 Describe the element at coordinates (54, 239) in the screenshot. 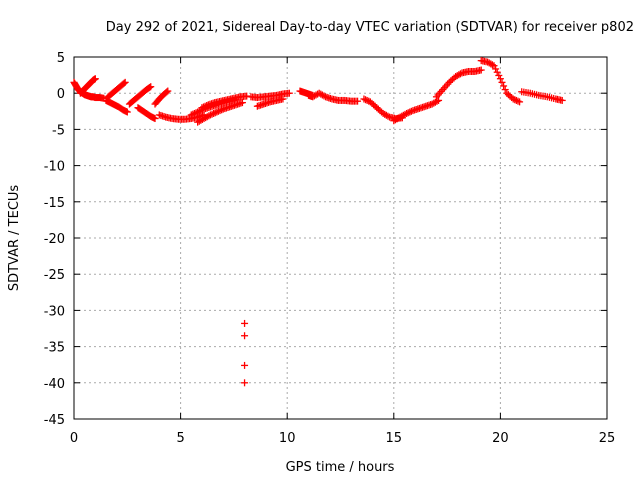

I see `y-tick-label: -20` at that location.